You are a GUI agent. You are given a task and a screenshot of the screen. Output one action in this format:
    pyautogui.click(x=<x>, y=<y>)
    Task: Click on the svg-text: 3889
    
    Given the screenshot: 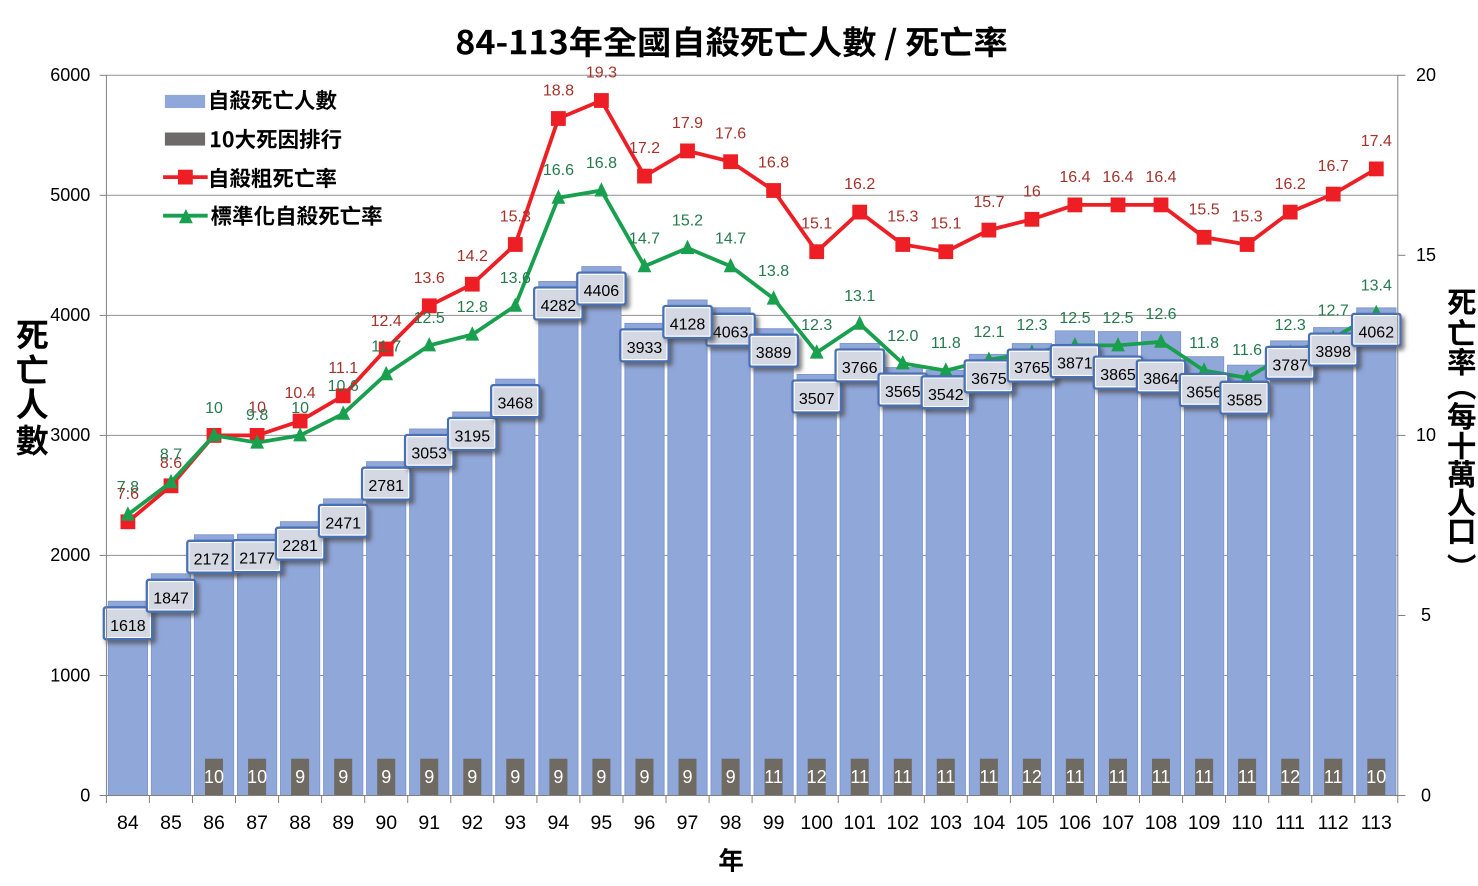 What is the action you would take?
    pyautogui.click(x=774, y=353)
    